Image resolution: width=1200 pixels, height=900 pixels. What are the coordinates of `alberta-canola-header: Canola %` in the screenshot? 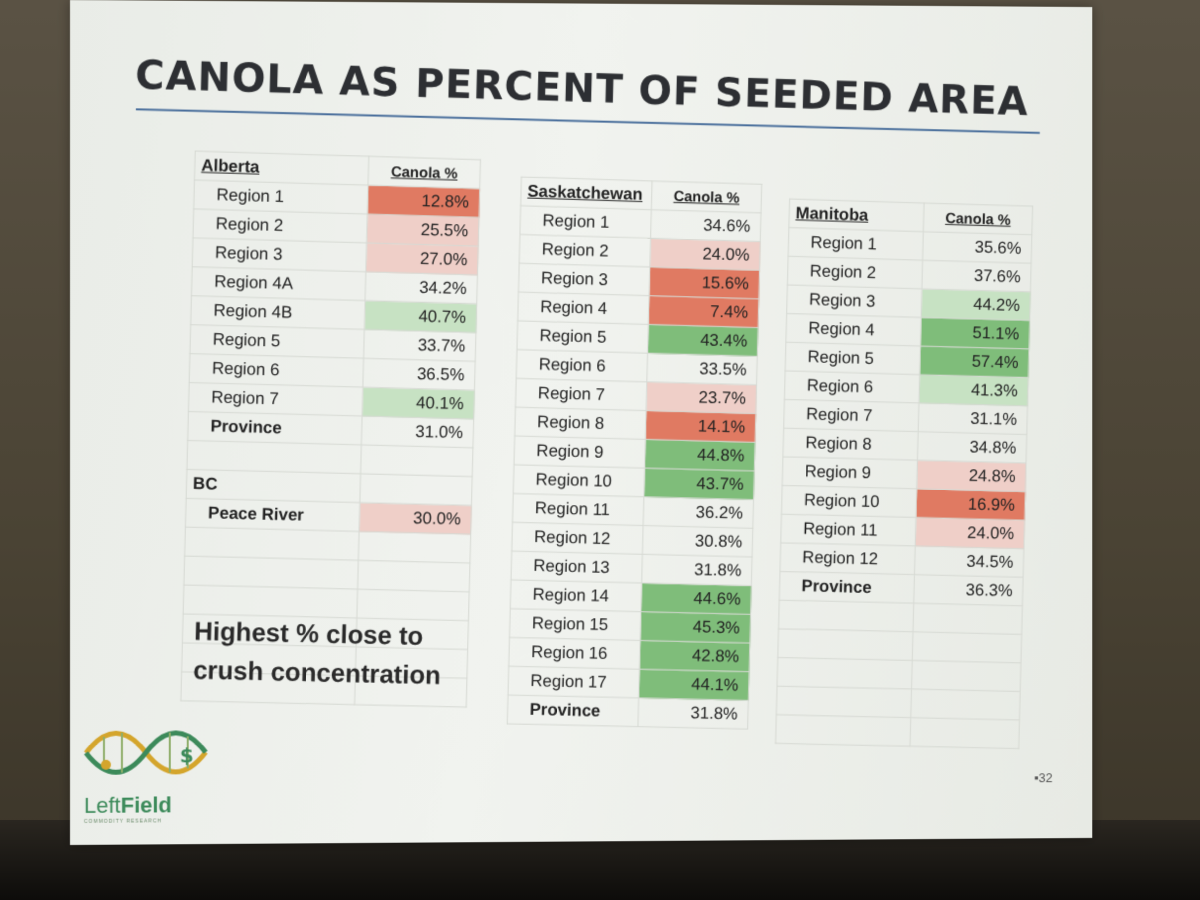 It's located at (424, 172).